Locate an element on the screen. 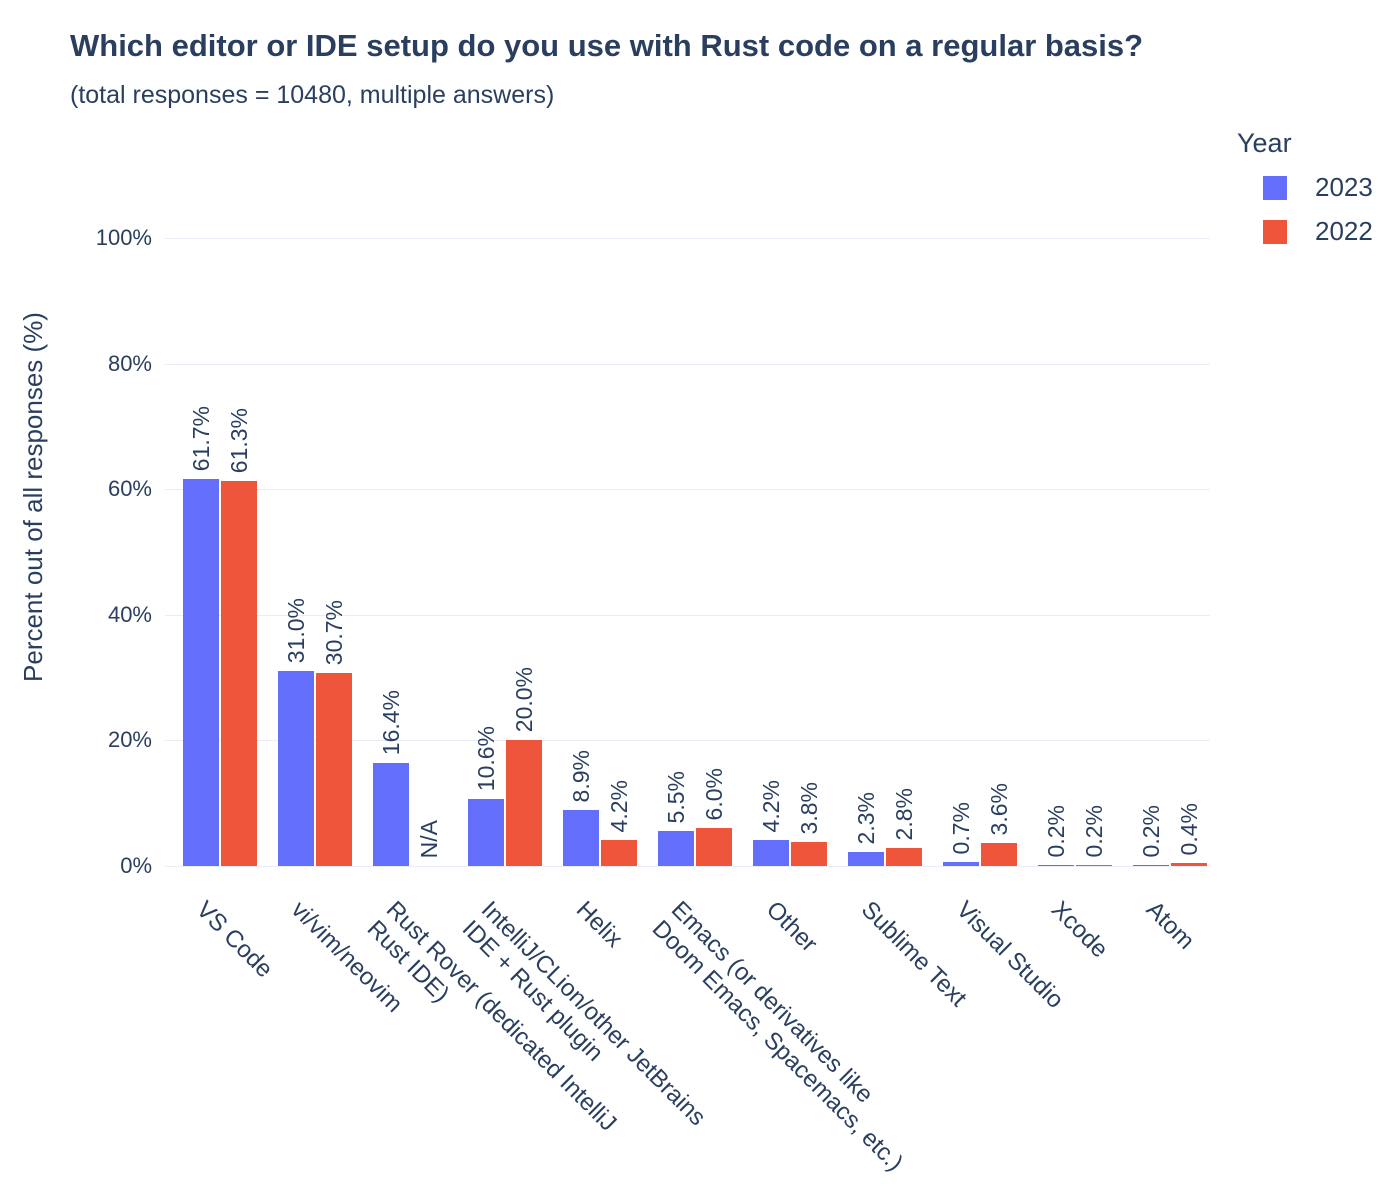  bar-value-label: 5.5% is located at coordinates (675, 796).